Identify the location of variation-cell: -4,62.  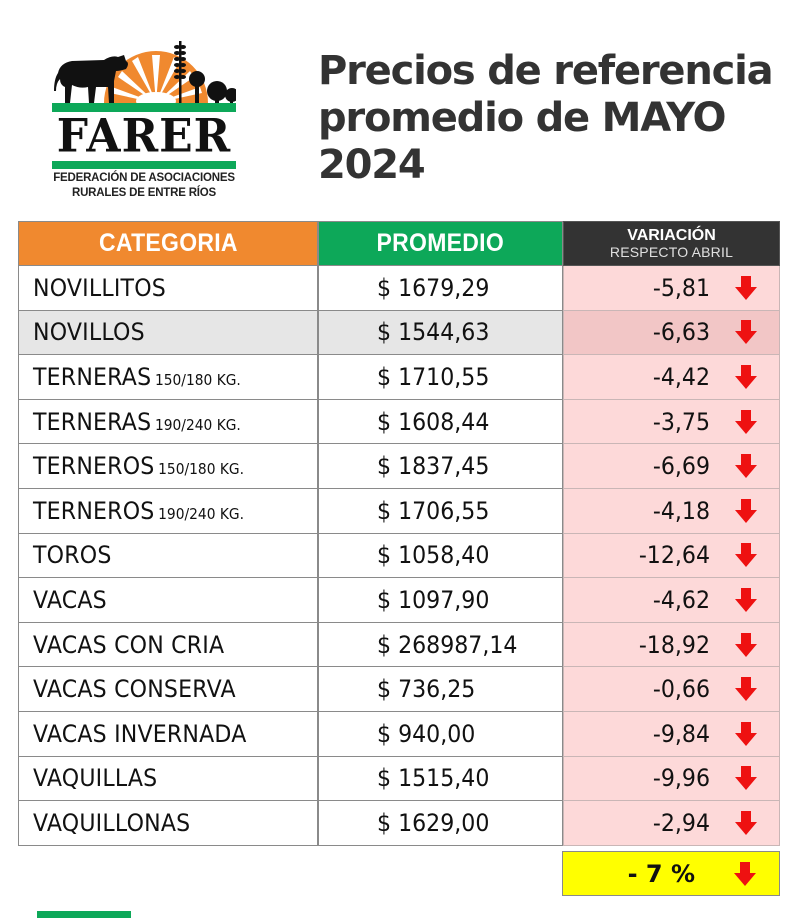
(671, 600).